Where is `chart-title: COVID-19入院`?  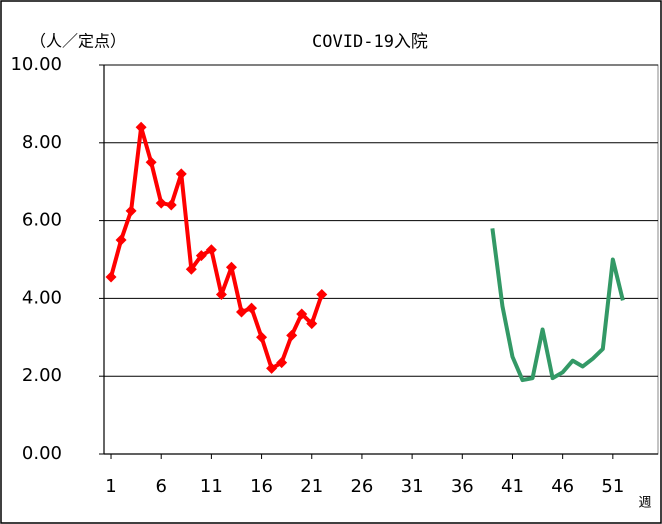
chart-title: COVID-19入院 is located at coordinates (370, 42).